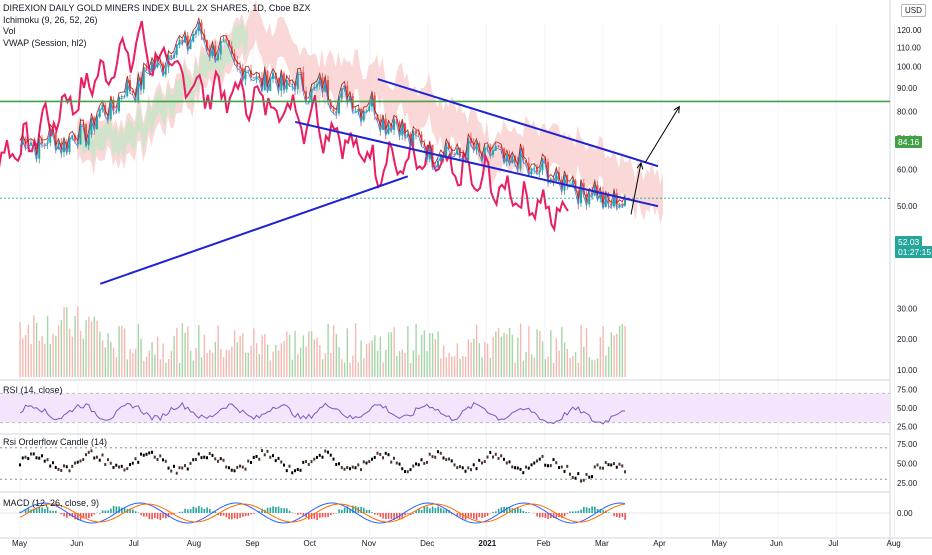 This screenshot has height=555, width=932. Describe the element at coordinates (156, 44) in the screenshot. I see `legend-vwap: VWAP (Session, hl2)` at that location.